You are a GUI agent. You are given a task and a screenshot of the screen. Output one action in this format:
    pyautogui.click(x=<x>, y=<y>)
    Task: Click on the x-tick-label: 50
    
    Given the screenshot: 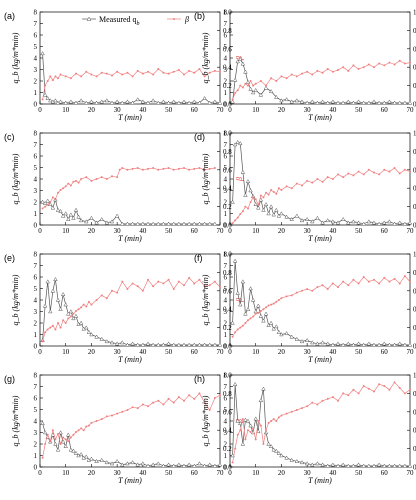 What is the action you would take?
    pyautogui.click(x=359, y=352)
    